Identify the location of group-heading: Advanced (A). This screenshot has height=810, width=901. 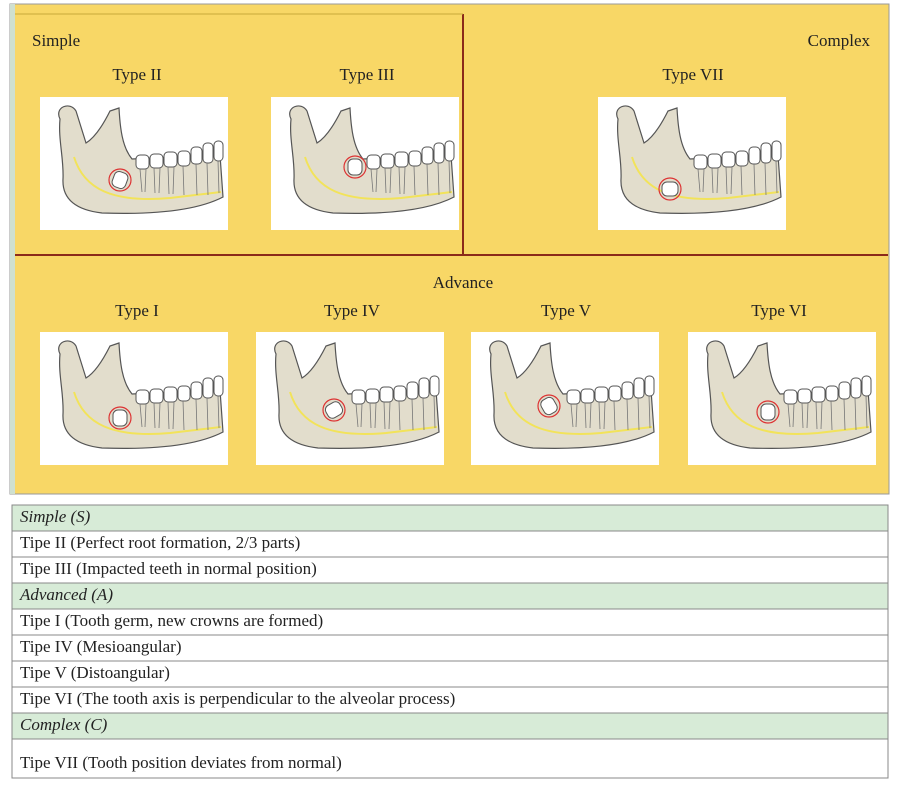
(66, 594).